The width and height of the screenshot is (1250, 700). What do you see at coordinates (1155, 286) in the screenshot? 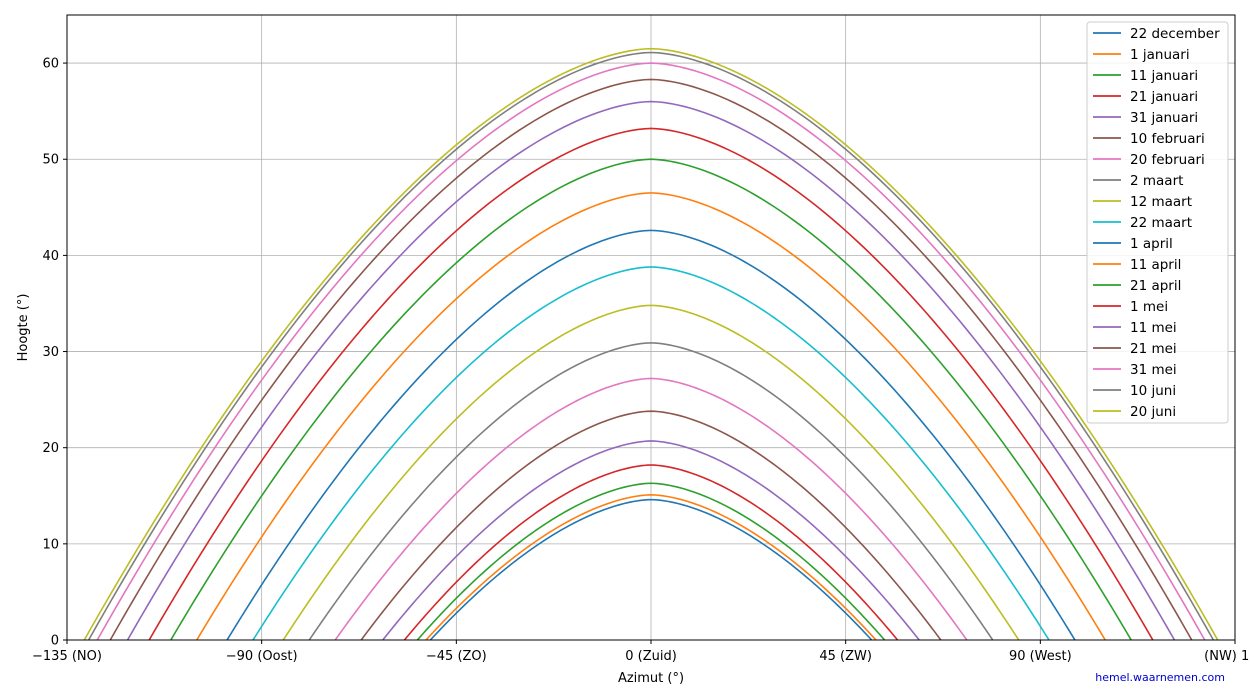
I see `legend-label: 21 april` at bounding box center [1155, 286].